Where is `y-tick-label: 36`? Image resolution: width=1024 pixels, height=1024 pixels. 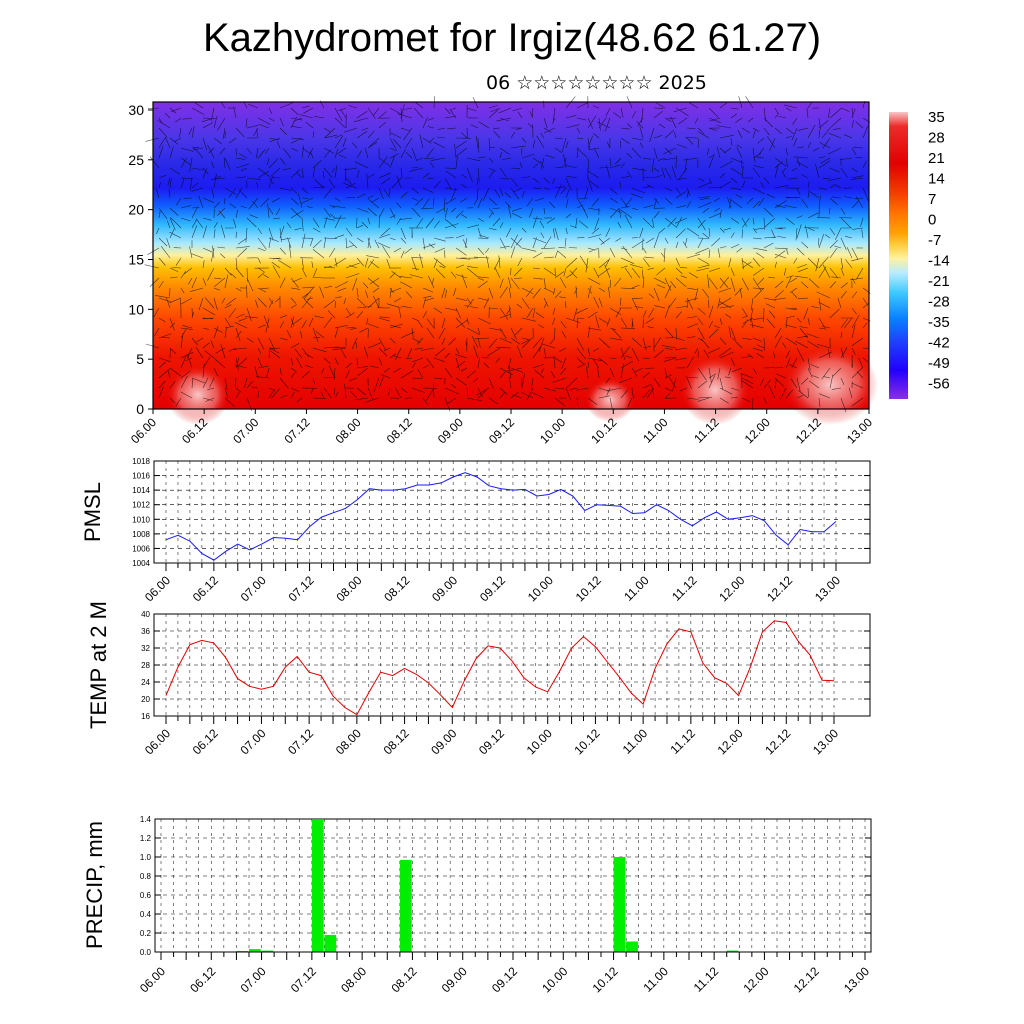
y-tick-label: 36 is located at coordinates (145, 631).